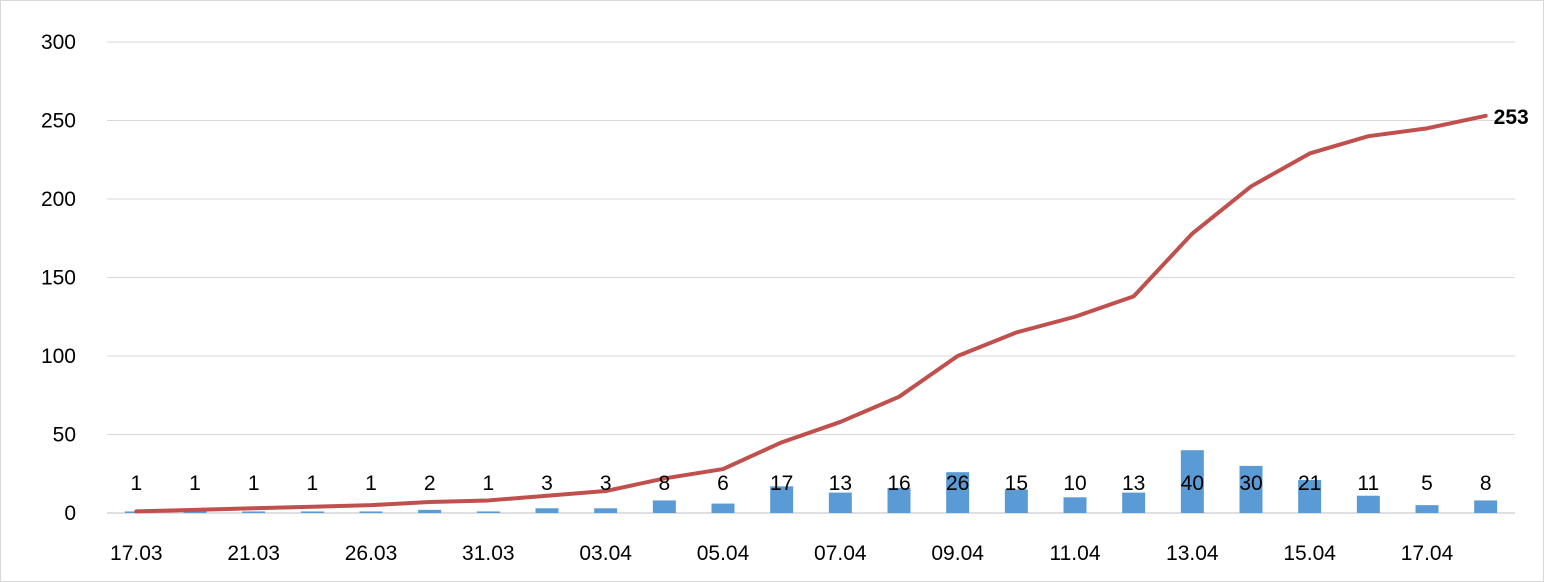 The width and height of the screenshot is (1544, 582). What do you see at coordinates (488, 553) in the screenshot?
I see `x-tick-label: 31.03` at bounding box center [488, 553].